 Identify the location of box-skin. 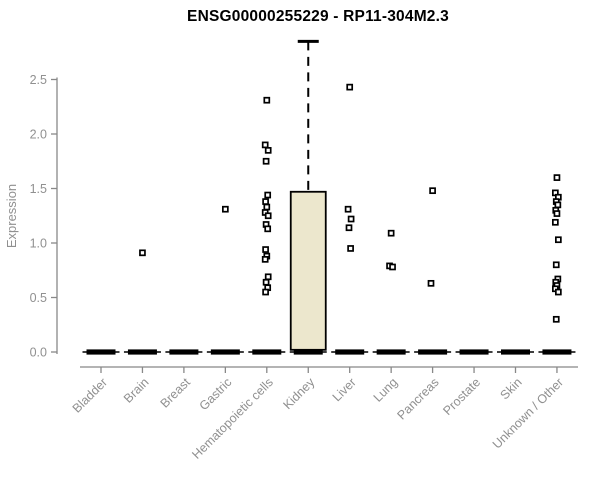
(515, 352).